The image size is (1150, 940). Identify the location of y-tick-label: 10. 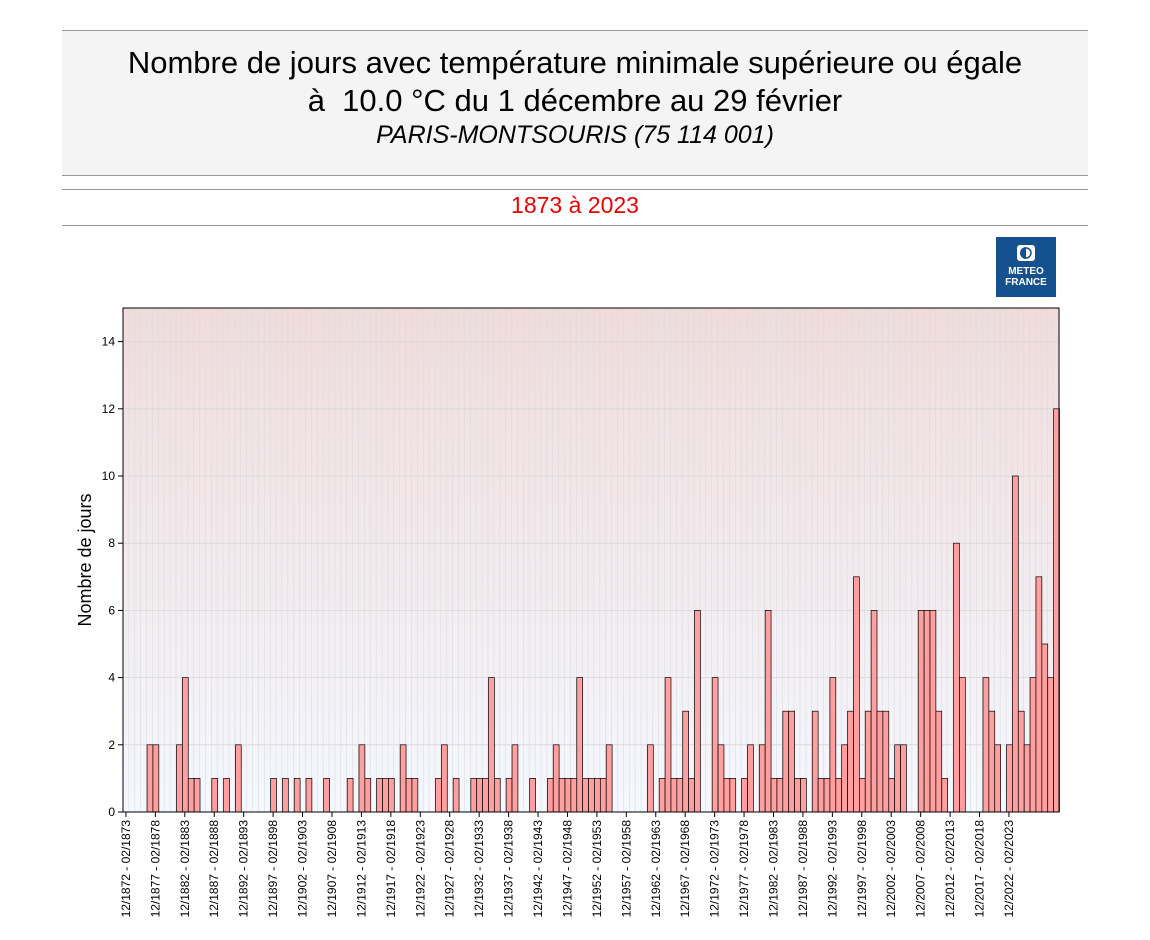
(109, 476).